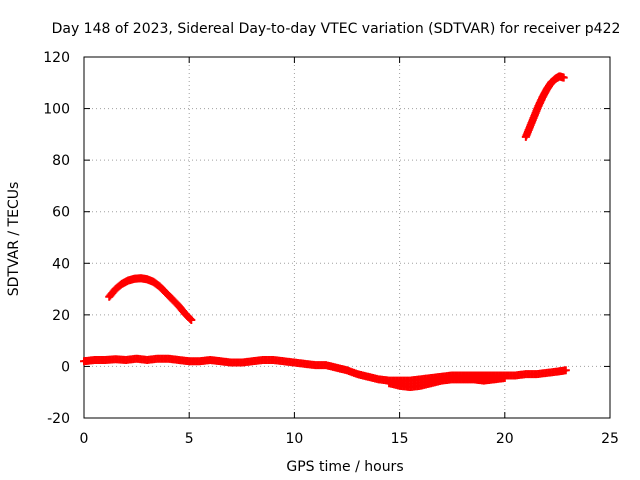 The height and width of the screenshot is (480, 640). Describe the element at coordinates (84, 439) in the screenshot. I see `x-tick-label: 0` at that location.